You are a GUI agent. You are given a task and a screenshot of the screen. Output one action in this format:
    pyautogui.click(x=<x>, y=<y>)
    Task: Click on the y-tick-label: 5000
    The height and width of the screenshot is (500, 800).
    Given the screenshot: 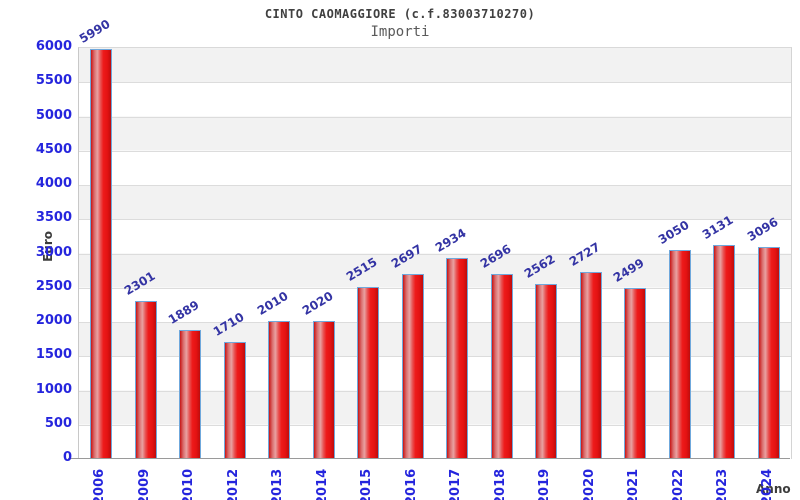 What is the action you would take?
    pyautogui.click(x=53, y=115)
    